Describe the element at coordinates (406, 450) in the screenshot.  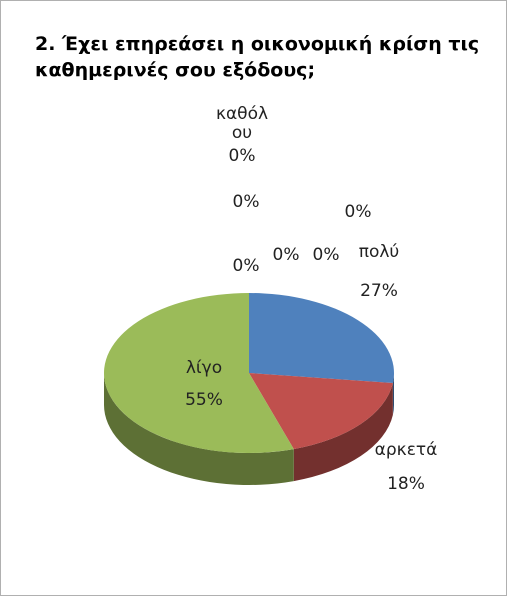
I see `category-label: αρκετά` at that location.